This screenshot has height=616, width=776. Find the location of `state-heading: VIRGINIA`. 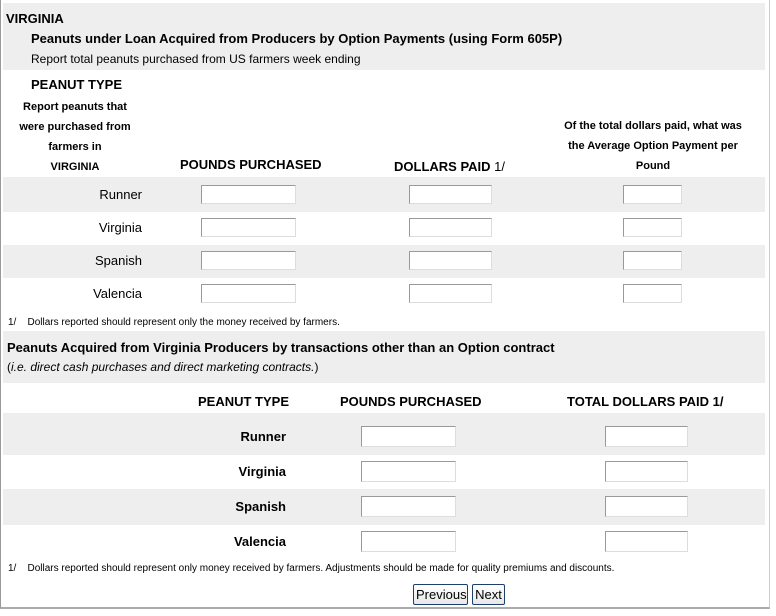

state-heading: VIRGINIA is located at coordinates (35, 18).